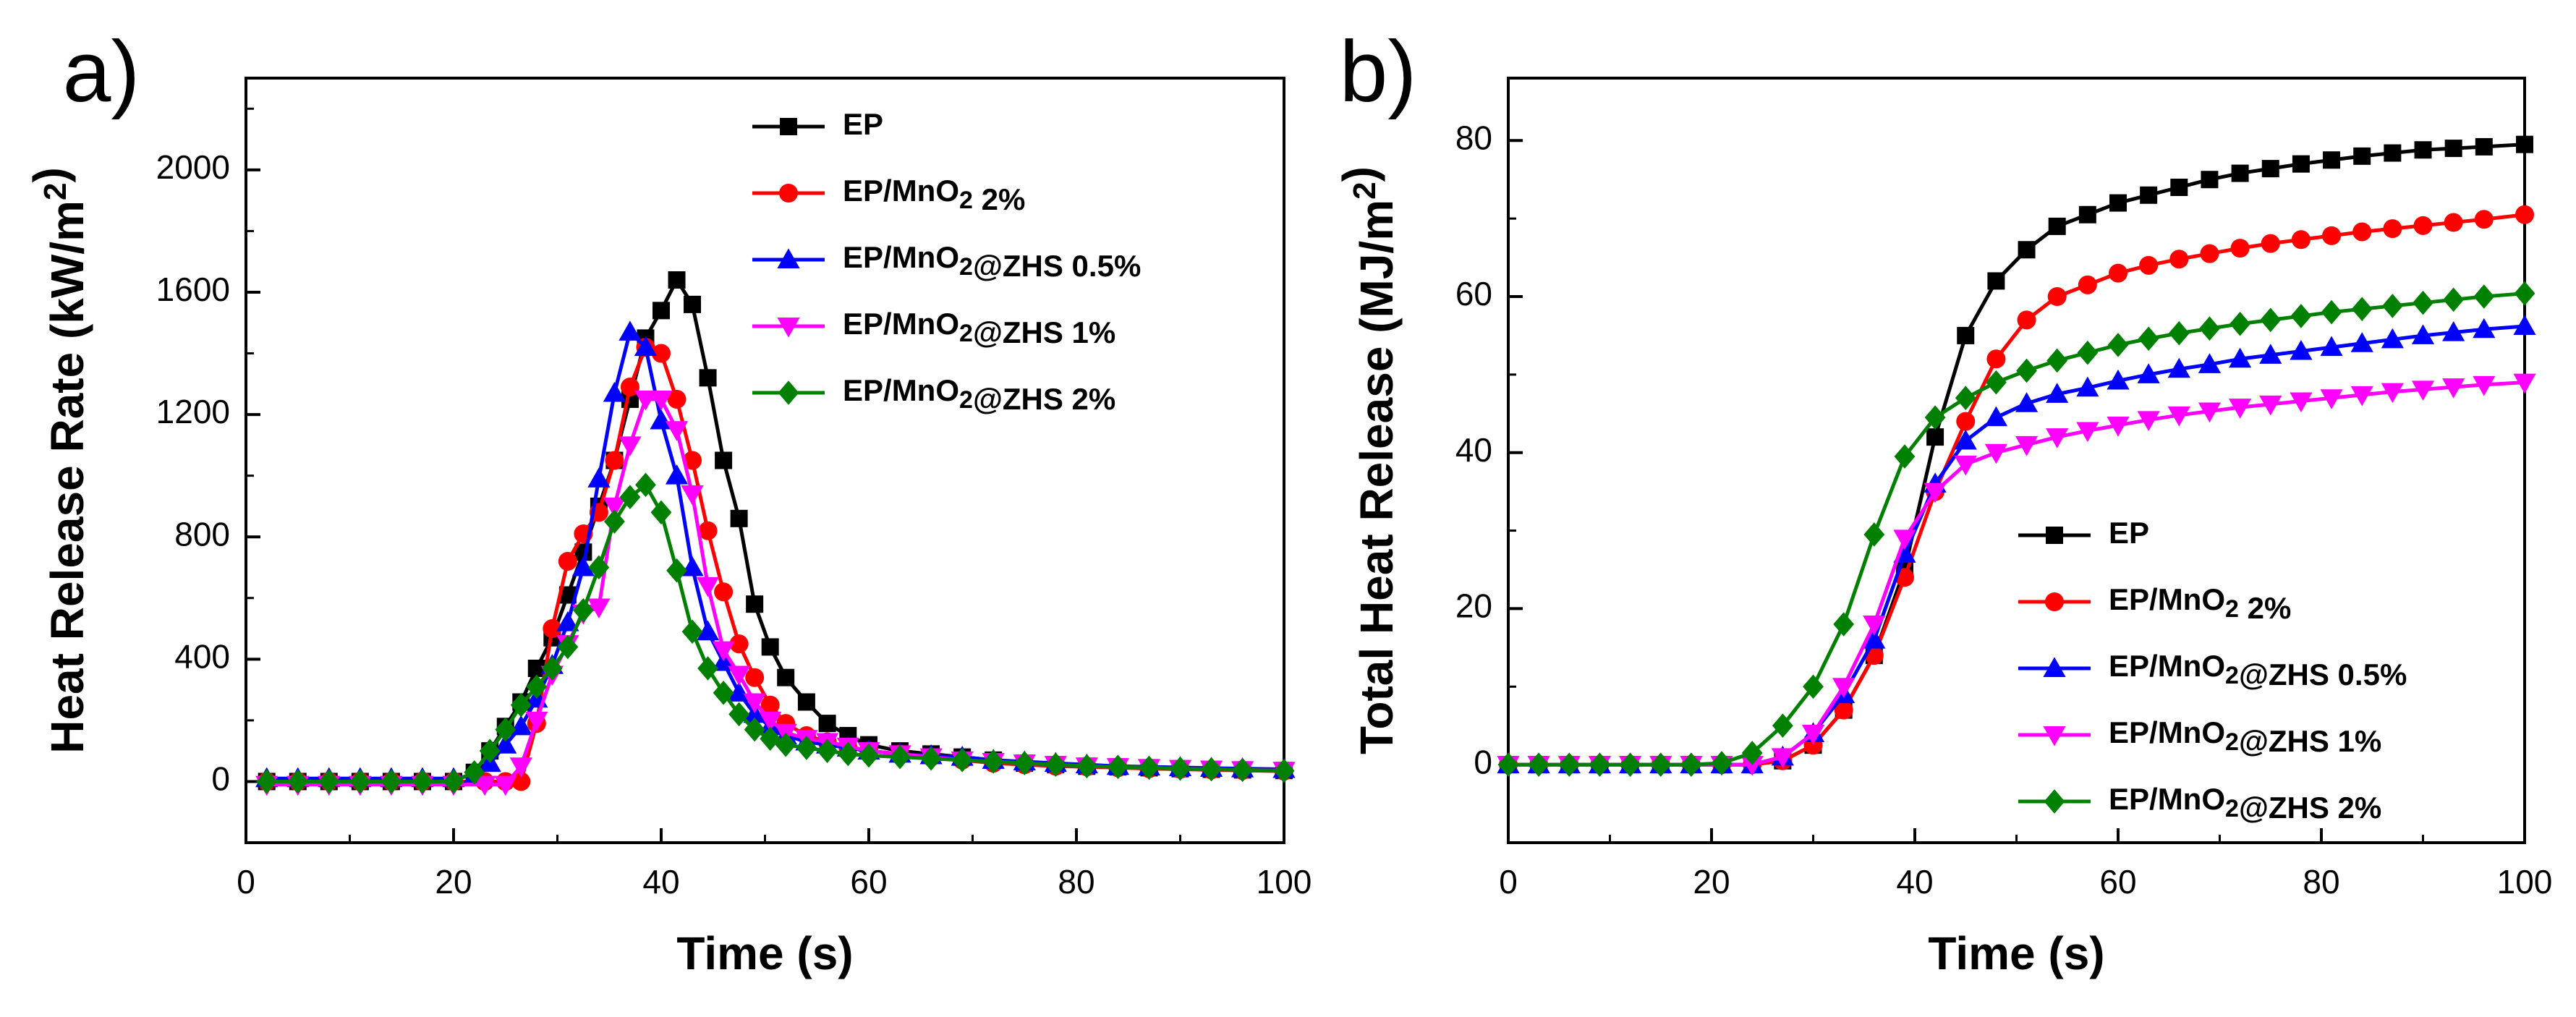  I want to click on y-tick-label: 1600, so click(193, 289).